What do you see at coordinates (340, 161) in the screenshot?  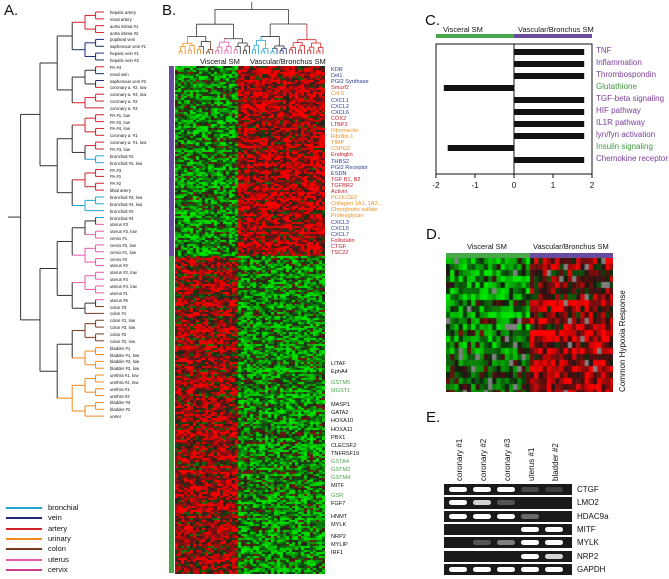 I see `gene-label: THBS2` at bounding box center [340, 161].